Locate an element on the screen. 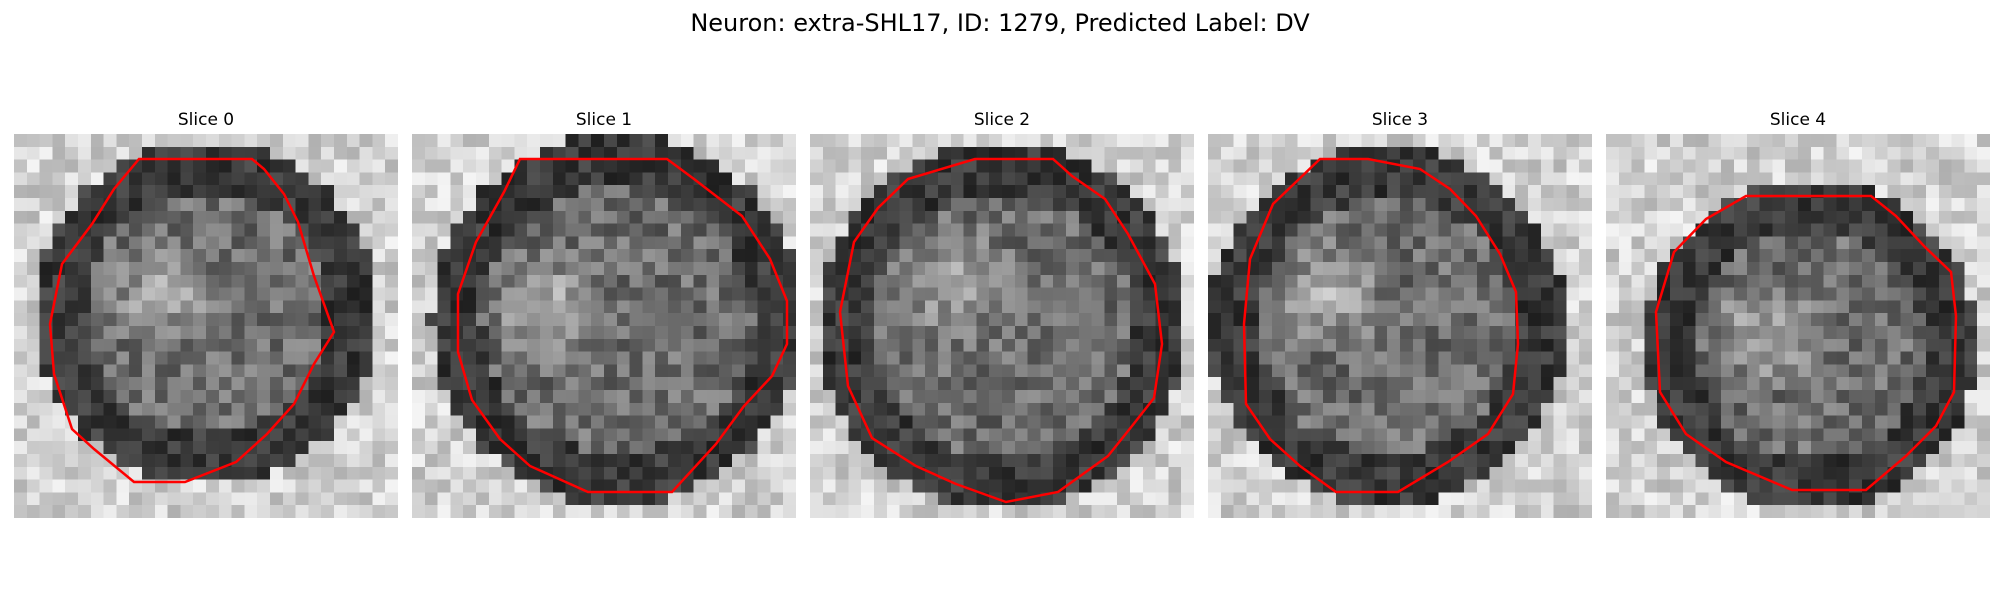 Image resolution: width=2000 pixels, height=600 pixels. slice-title: Slice 2 is located at coordinates (1002, 120).